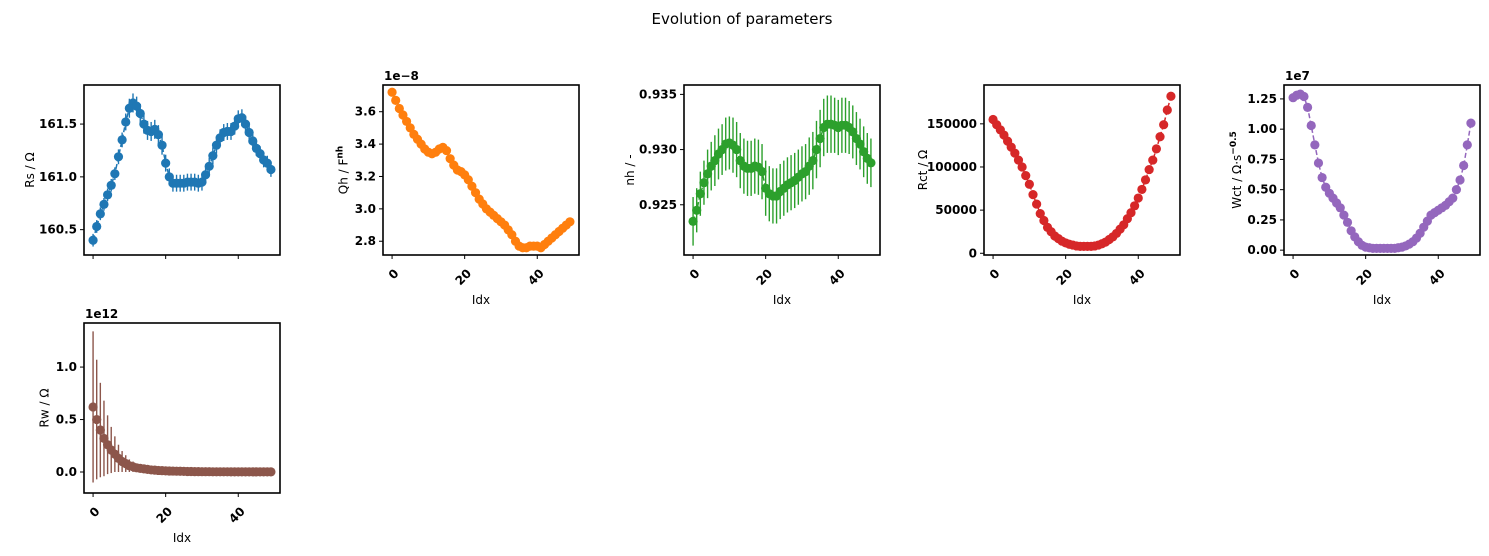 The width and height of the screenshot is (1489, 556). I want to click on y-tick-label: 2.8, so click(365, 241).